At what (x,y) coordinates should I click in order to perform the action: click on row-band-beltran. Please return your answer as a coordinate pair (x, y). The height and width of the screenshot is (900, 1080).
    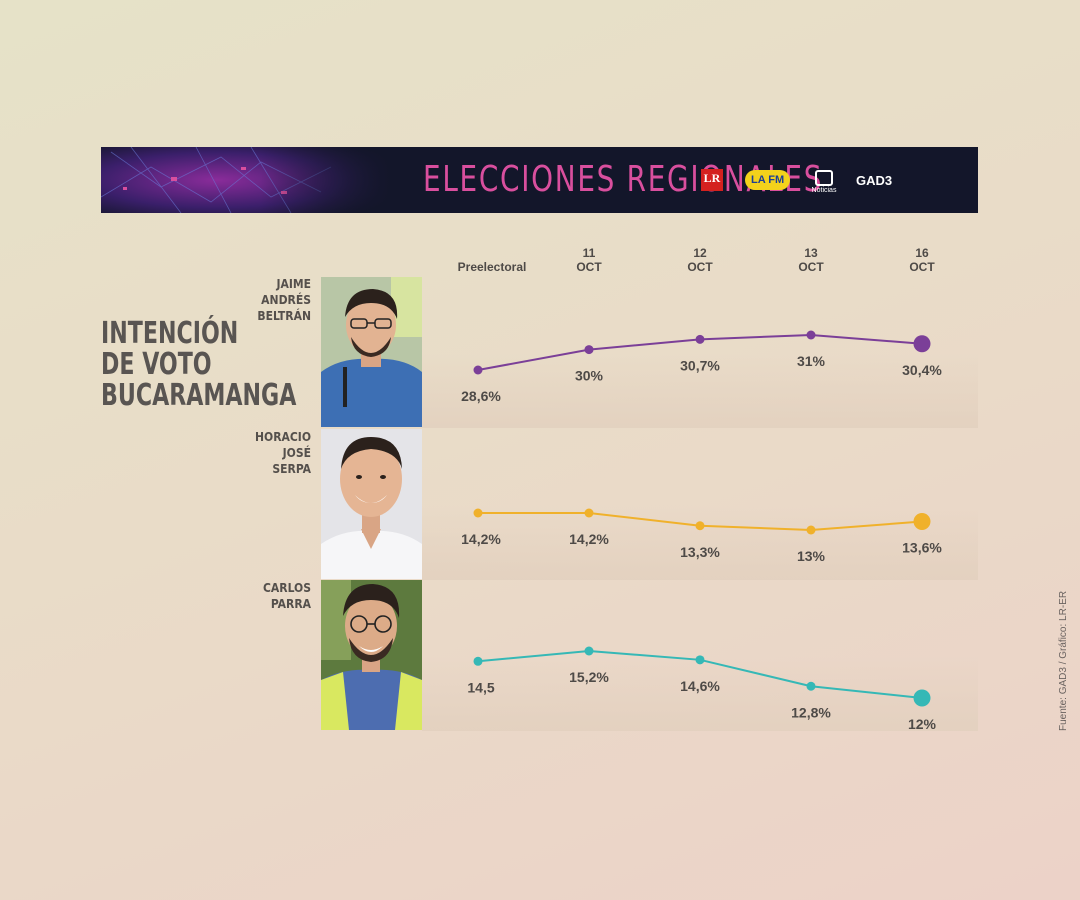
    Looking at the image, I should click on (700, 390).